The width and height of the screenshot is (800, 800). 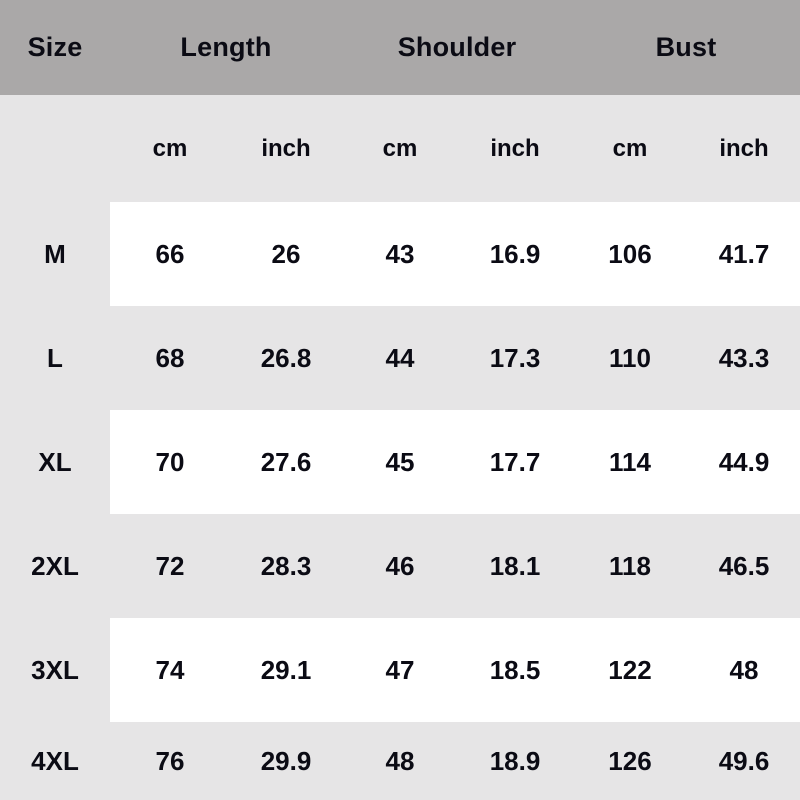 What do you see at coordinates (170, 669) in the screenshot?
I see `cell-length-cm: 74` at bounding box center [170, 669].